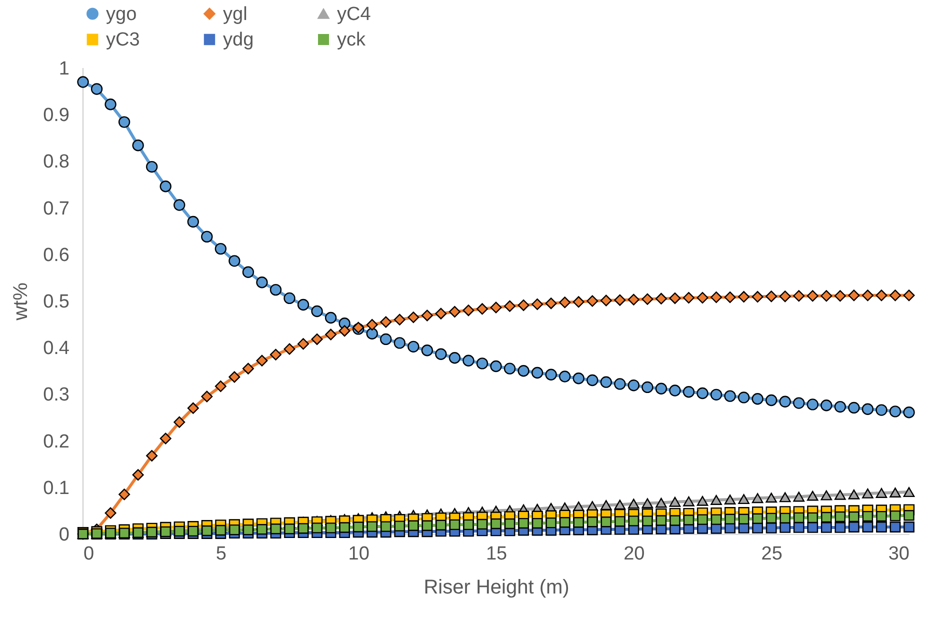 Image resolution: width=951 pixels, height=617 pixels. I want to click on x-tick-label: 15, so click(497, 554).